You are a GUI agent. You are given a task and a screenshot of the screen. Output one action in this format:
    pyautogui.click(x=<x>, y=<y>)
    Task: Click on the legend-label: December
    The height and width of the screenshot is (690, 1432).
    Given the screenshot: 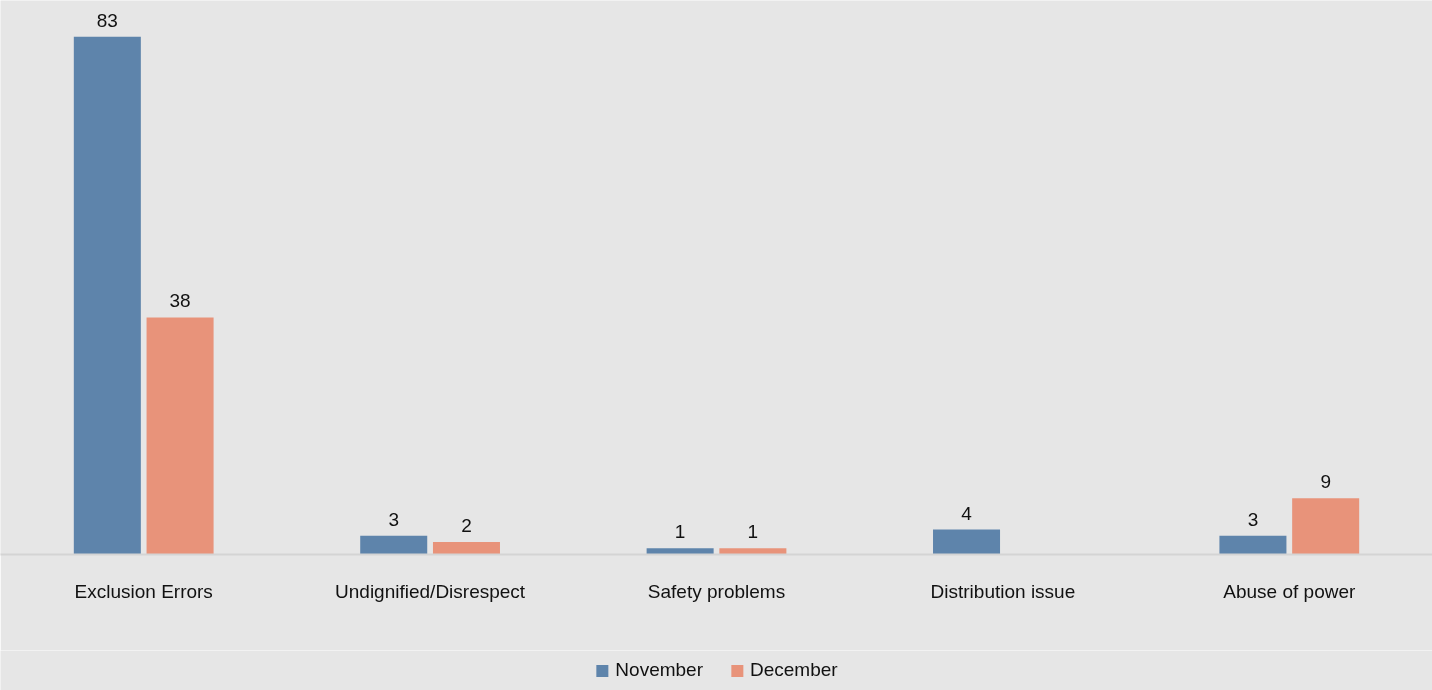 What is the action you would take?
    pyautogui.click(x=794, y=670)
    